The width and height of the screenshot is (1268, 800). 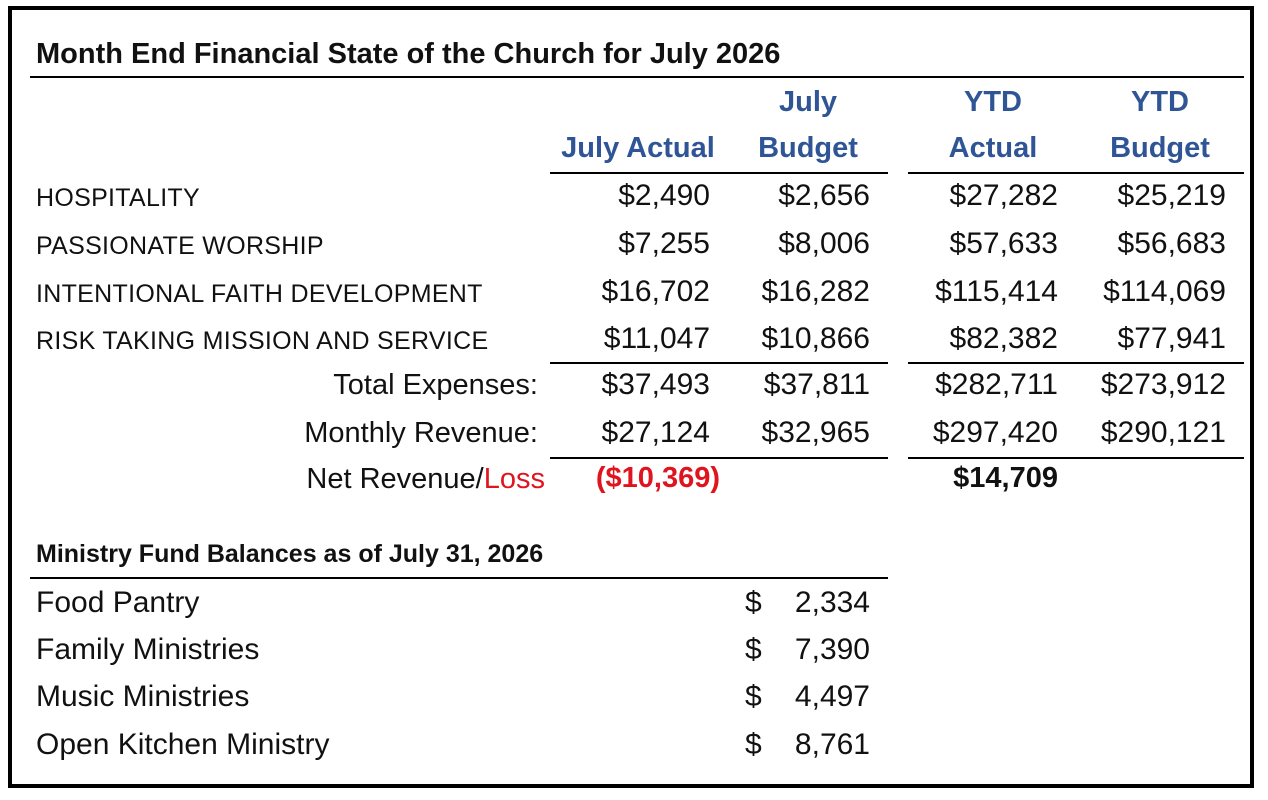 I want to click on monthly-revenue-ytd-actual: $297,420, so click(x=995, y=432).